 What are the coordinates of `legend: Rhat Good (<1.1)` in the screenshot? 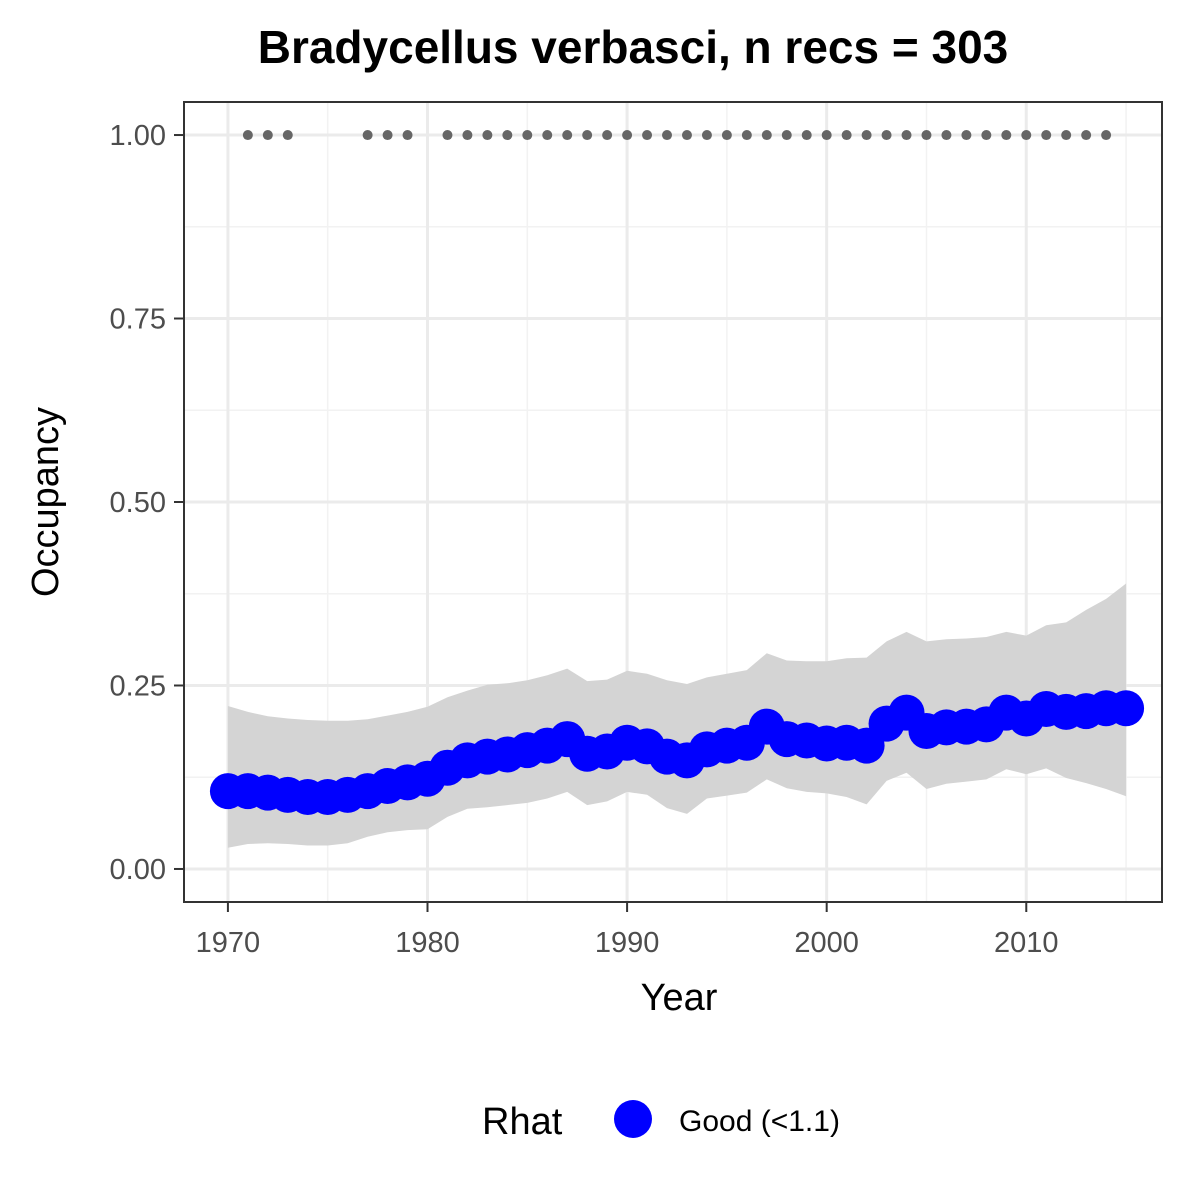 It's located at (661, 1121).